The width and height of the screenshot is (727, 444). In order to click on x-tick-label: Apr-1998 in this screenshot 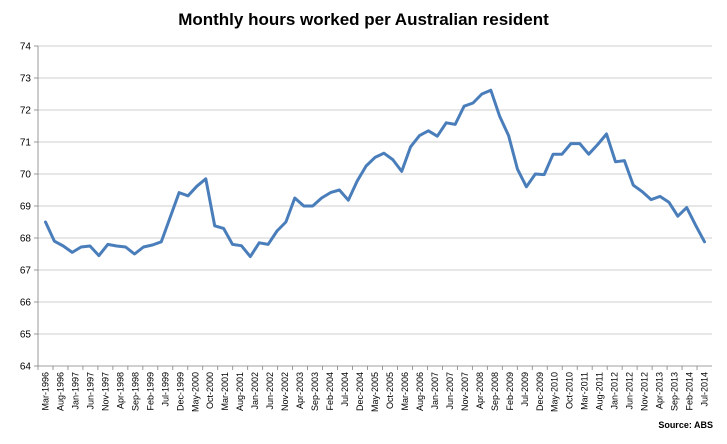, I will do `click(120, 390)`.